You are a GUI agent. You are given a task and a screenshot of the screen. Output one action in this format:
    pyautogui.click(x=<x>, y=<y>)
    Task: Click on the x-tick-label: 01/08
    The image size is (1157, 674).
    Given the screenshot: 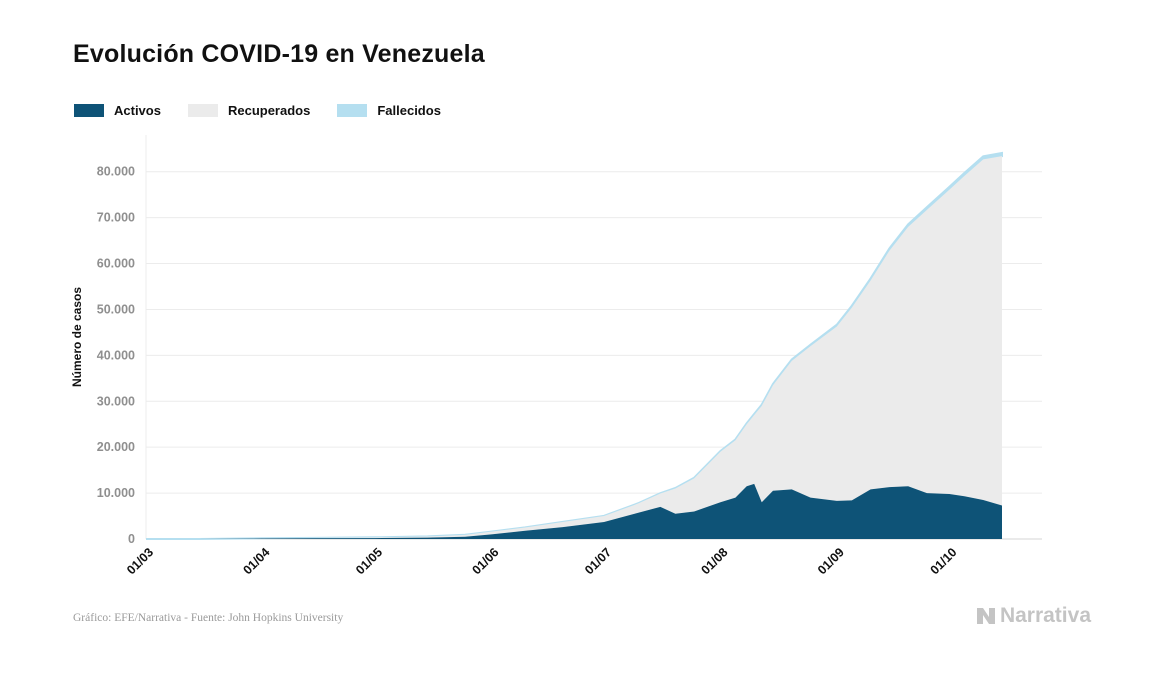 What is the action you would take?
    pyautogui.click(x=715, y=561)
    